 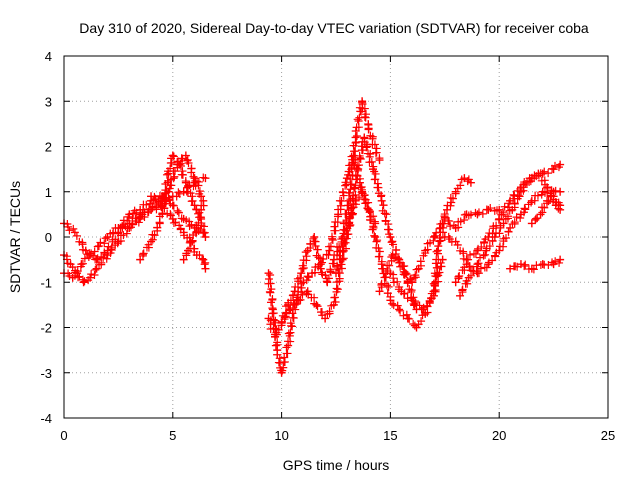 What do you see at coordinates (336, 465) in the screenshot?
I see `x-axis-label: GPS time / hours` at bounding box center [336, 465].